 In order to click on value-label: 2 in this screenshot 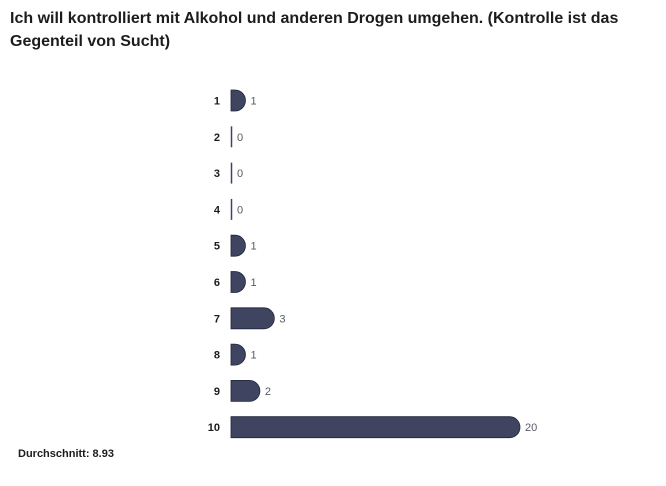, I will do `click(268, 392)`.